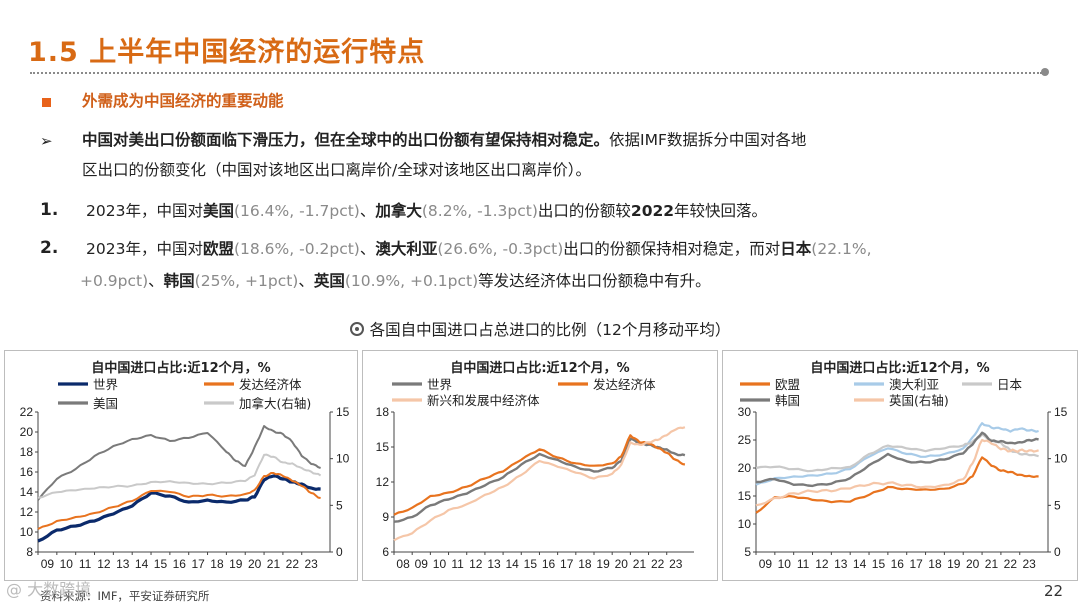 This screenshot has height=608, width=1080. Describe the element at coordinates (49, 248) in the screenshot. I see `item-2-number: 2.` at that location.